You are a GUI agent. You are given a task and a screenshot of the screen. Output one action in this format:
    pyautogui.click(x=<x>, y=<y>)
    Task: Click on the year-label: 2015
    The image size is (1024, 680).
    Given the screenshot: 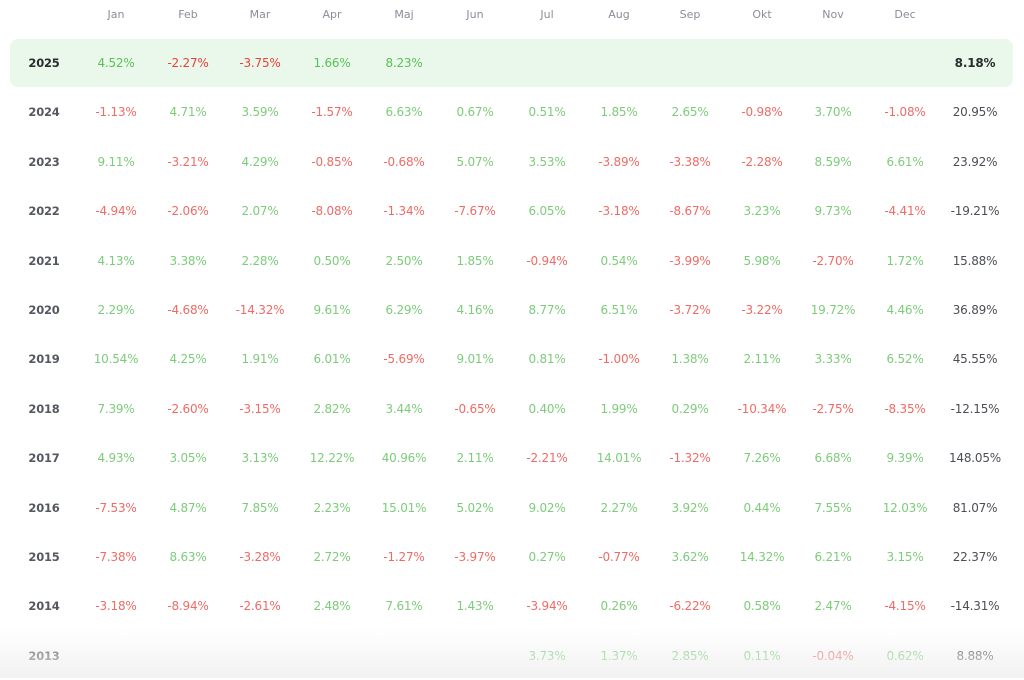 What is the action you would take?
    pyautogui.click(x=44, y=557)
    